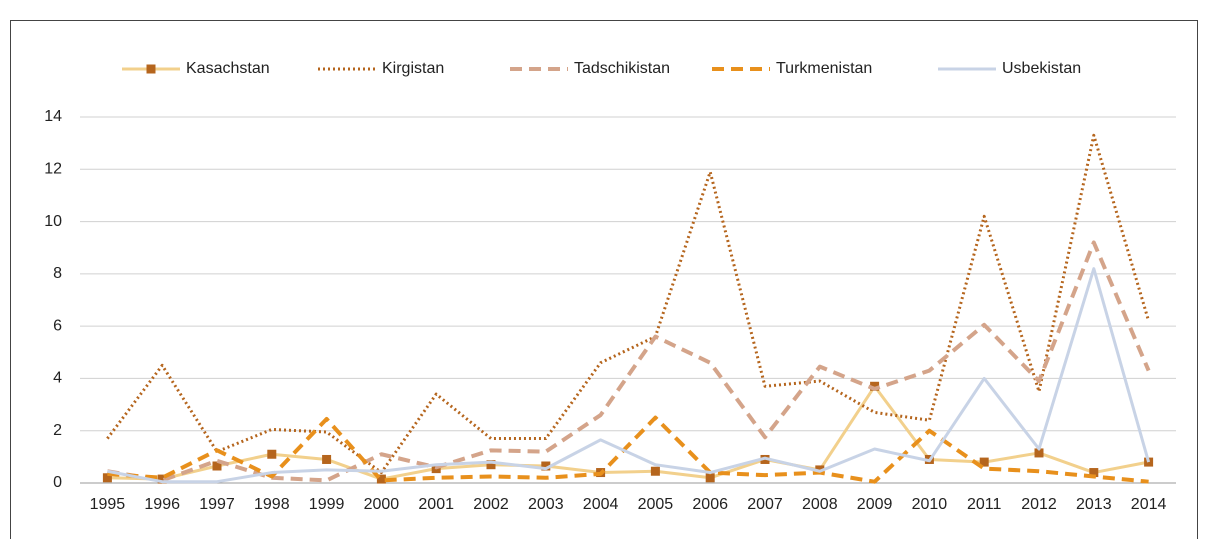 The width and height of the screenshot is (1208, 539). Describe the element at coordinates (57, 482) in the screenshot. I see `y-tick-label: 0` at that location.